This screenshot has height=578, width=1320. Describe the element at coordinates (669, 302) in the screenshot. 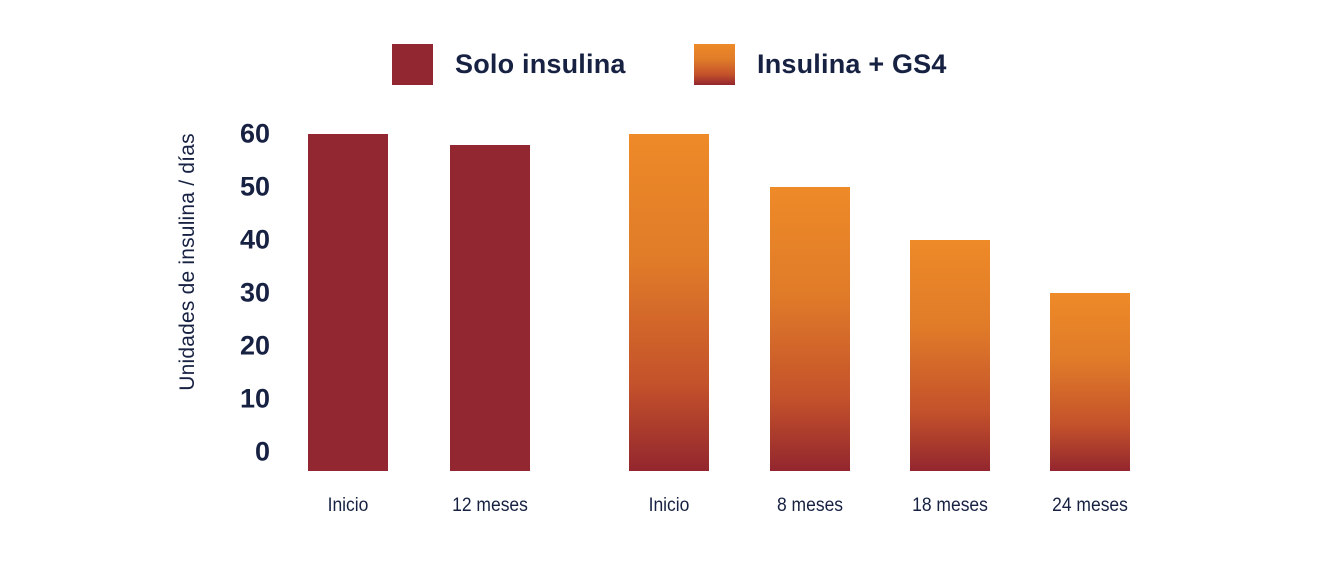

I see `bar-insulina-gs4-inicio` at that location.